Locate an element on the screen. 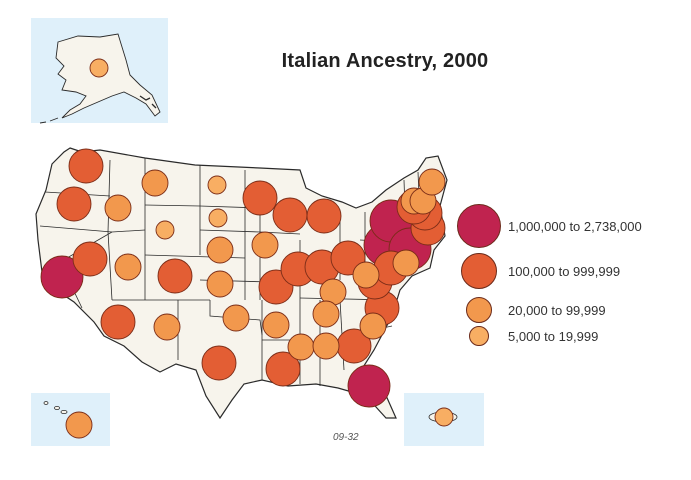  symbol-wy is located at coordinates (165, 230).